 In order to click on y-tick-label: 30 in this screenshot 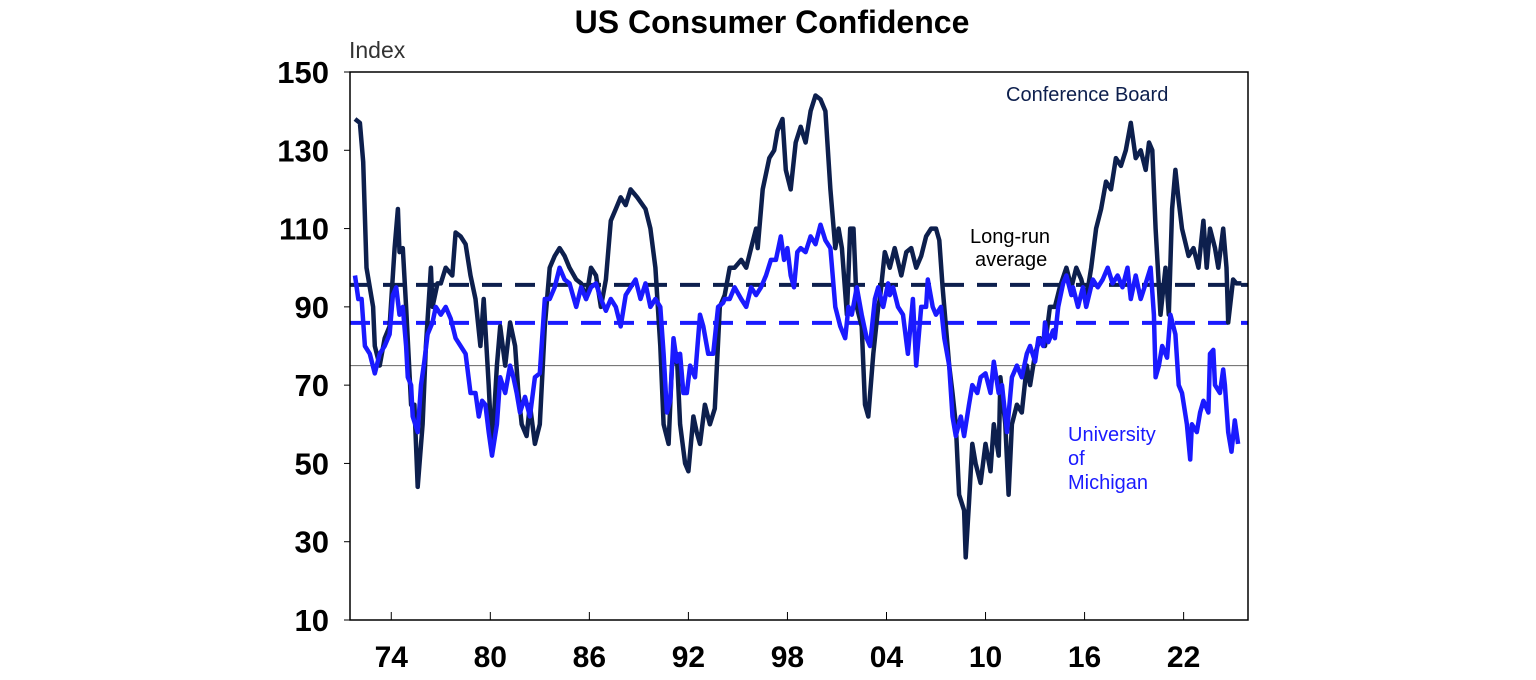, I will do `click(312, 542)`.